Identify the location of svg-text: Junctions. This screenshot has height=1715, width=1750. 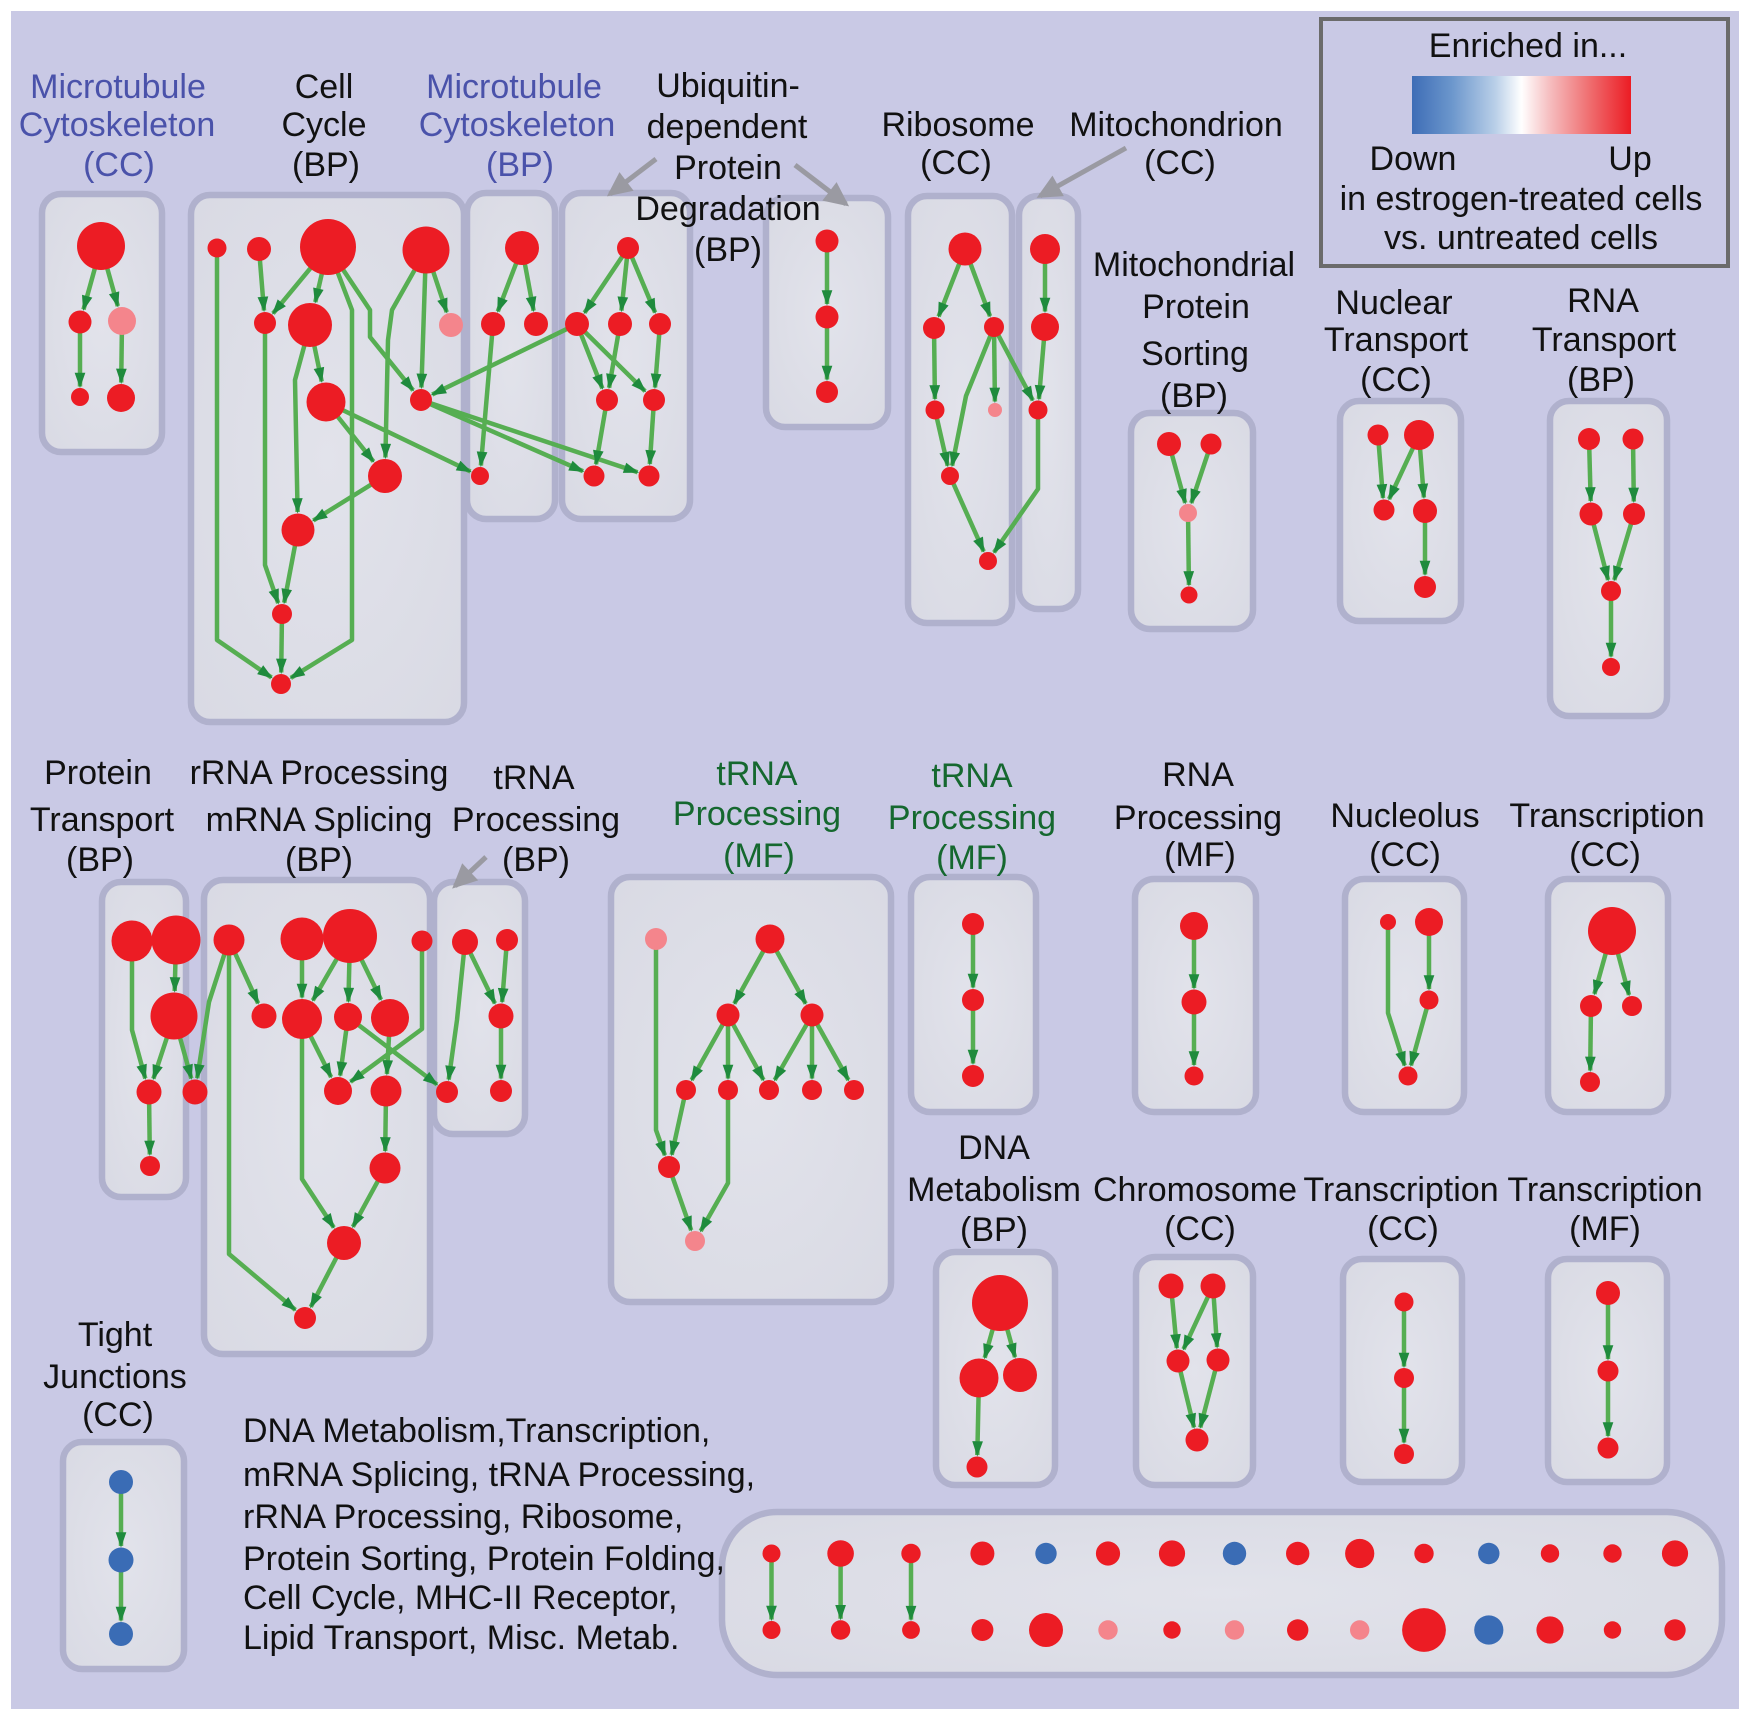
(115, 1377).